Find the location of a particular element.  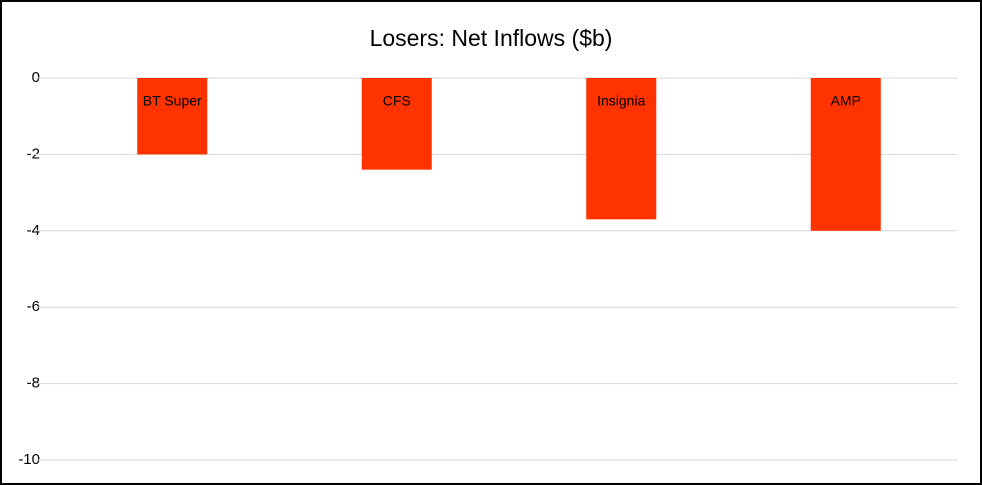

x-tick-label: Insignia is located at coordinates (621, 101).